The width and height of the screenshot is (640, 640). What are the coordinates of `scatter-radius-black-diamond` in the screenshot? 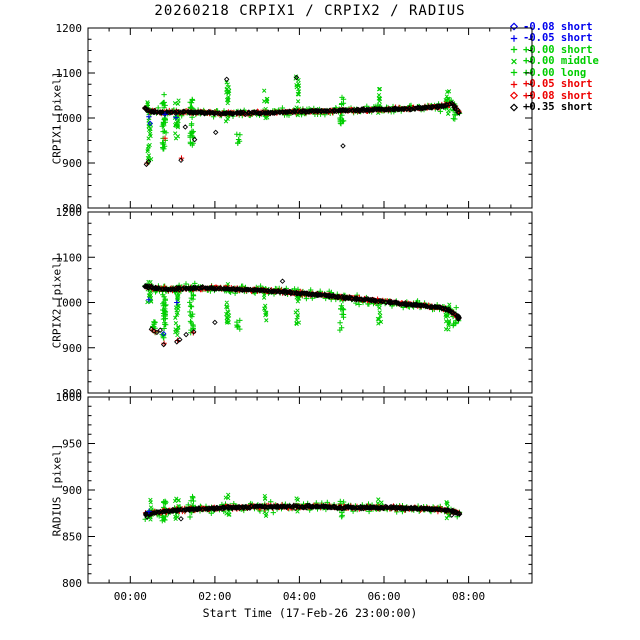 It's located at (302, 512).